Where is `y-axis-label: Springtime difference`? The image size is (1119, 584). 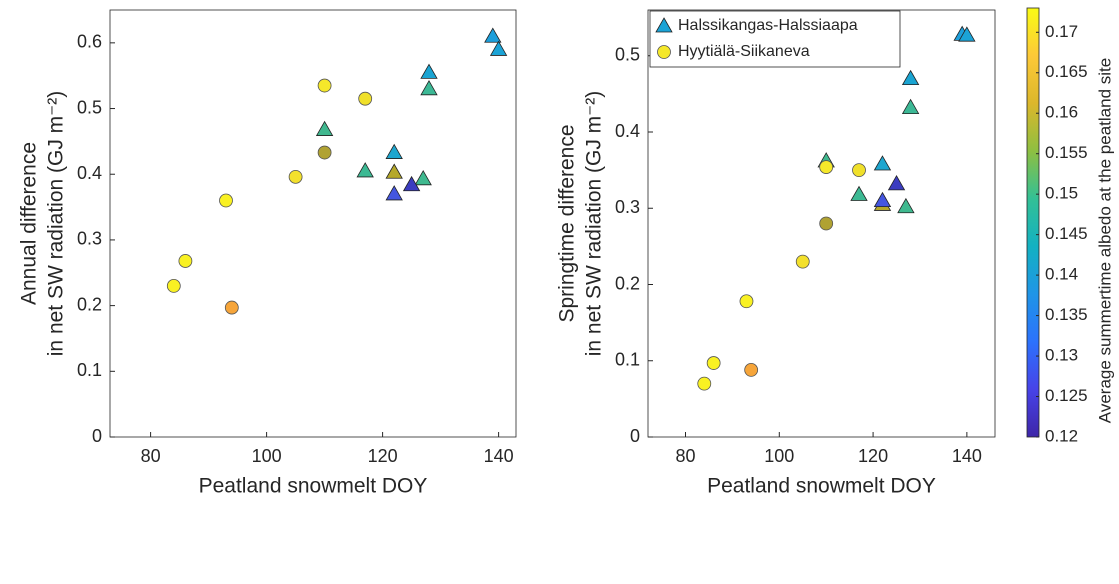
y-axis-label: Springtime difference is located at coordinates (567, 223).